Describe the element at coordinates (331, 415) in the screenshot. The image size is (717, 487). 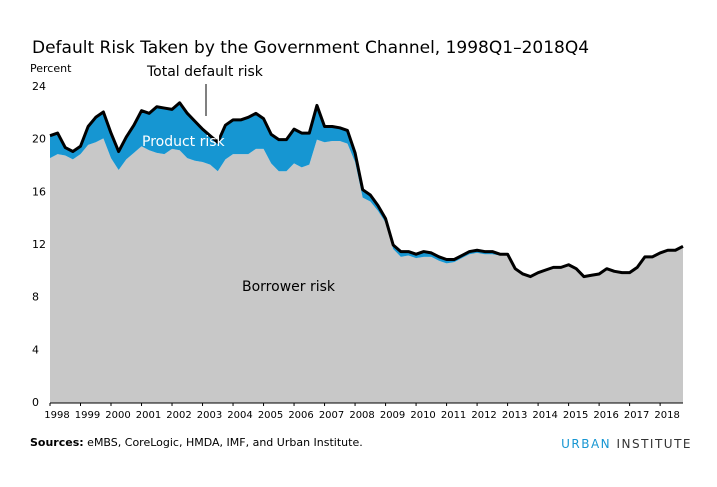
I see `x-tick-label: 2007` at that location.